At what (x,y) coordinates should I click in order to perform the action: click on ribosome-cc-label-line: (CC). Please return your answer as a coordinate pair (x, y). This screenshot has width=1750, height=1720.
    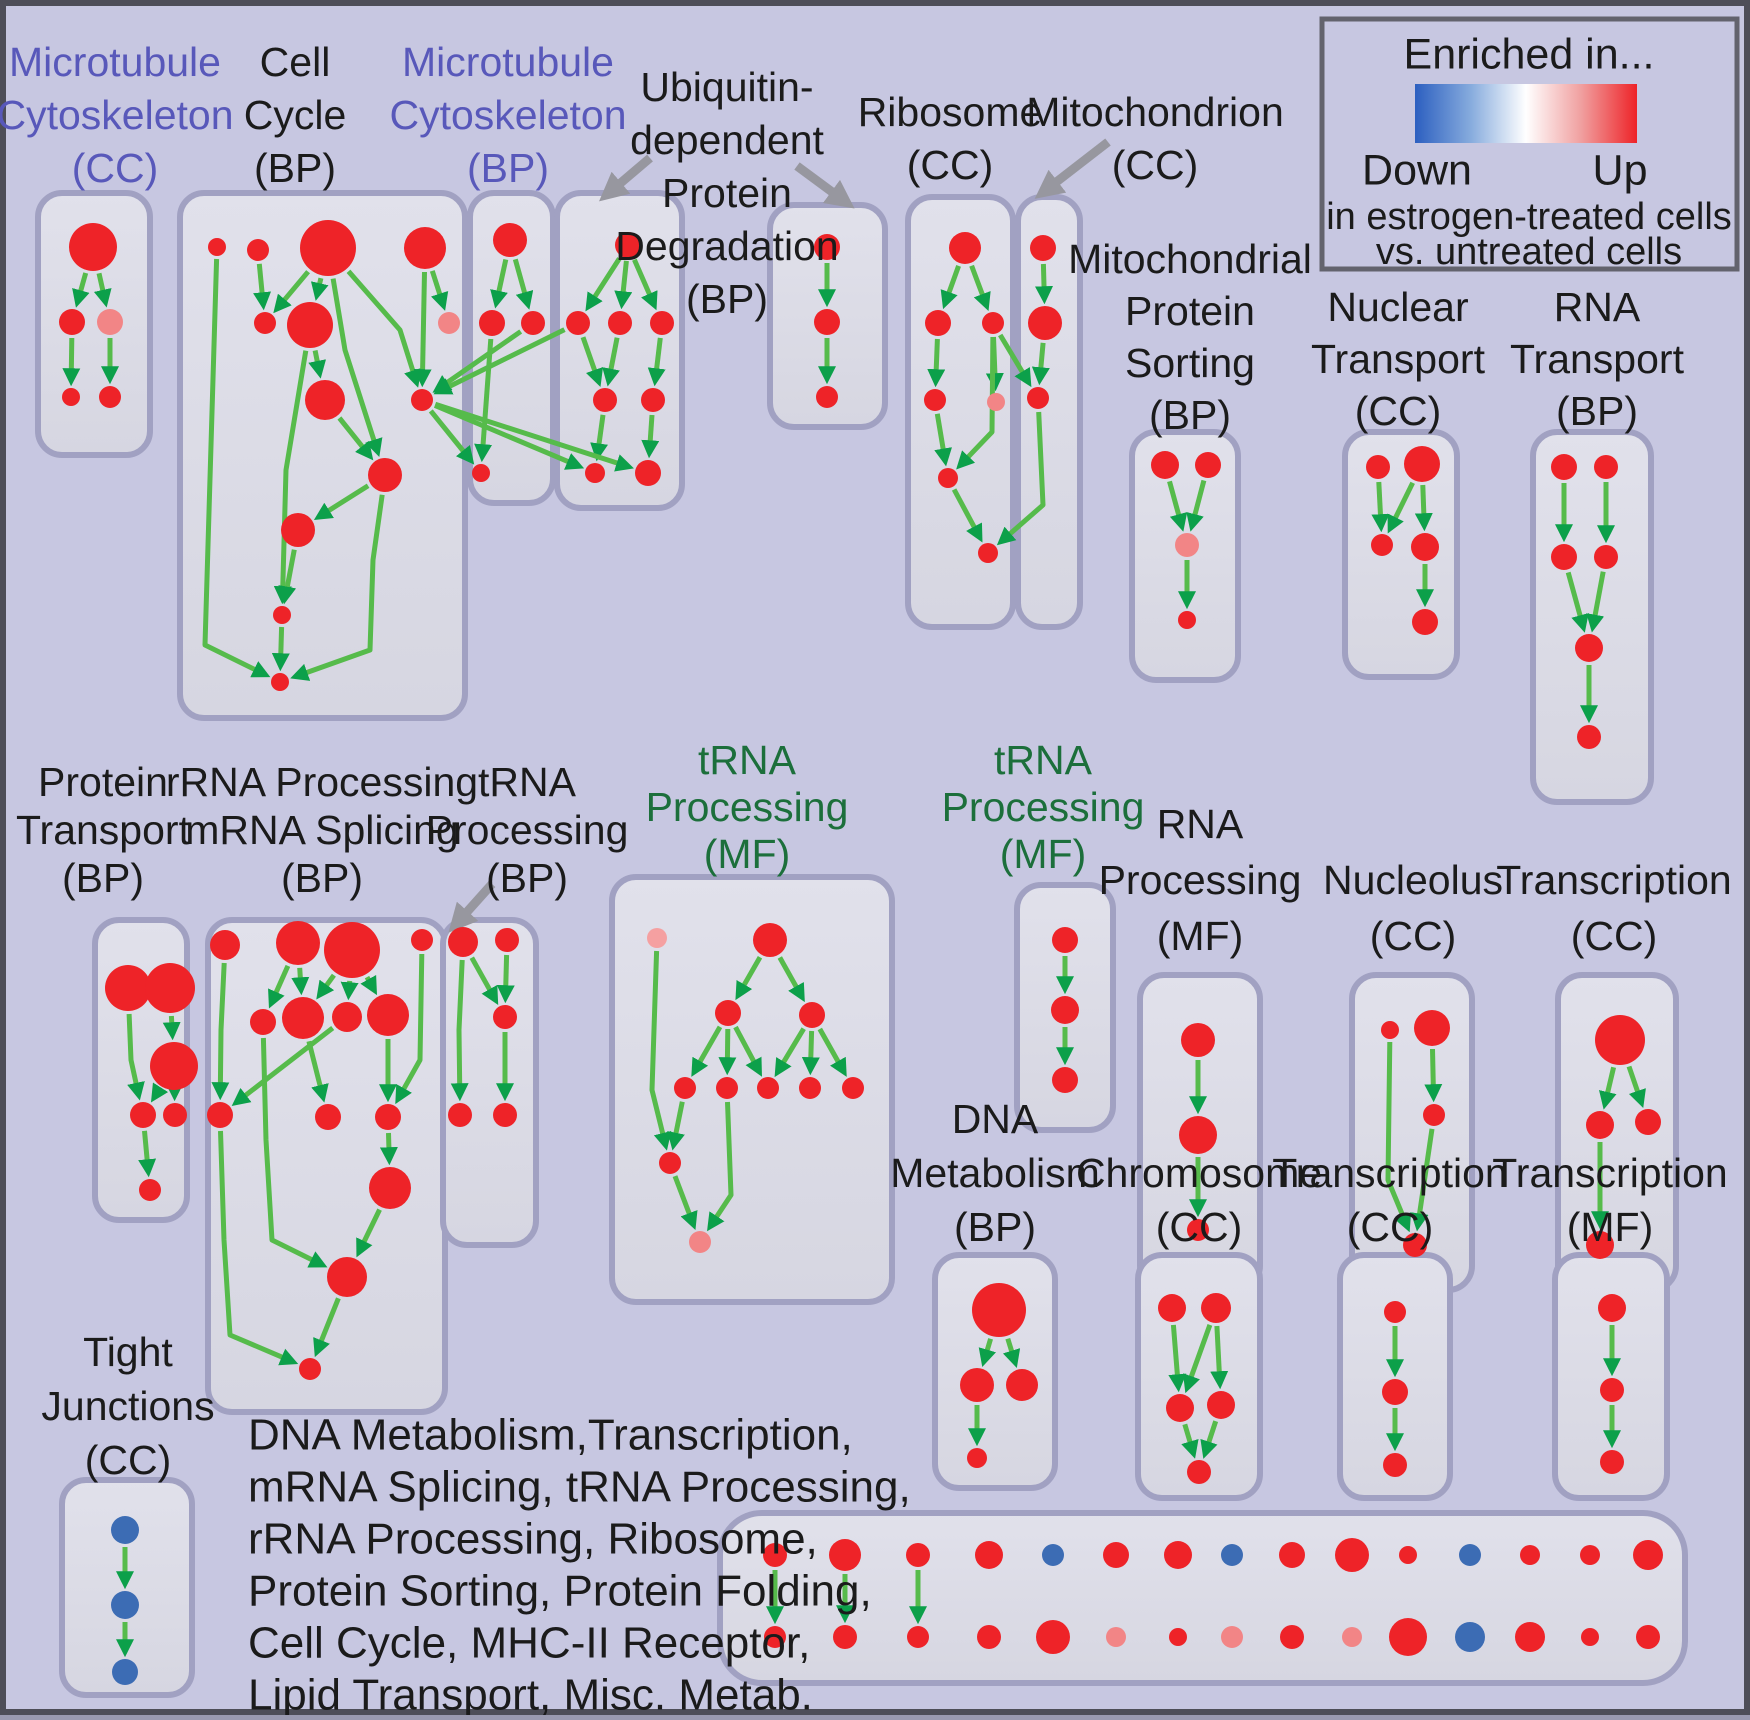
    Looking at the image, I should click on (950, 165).